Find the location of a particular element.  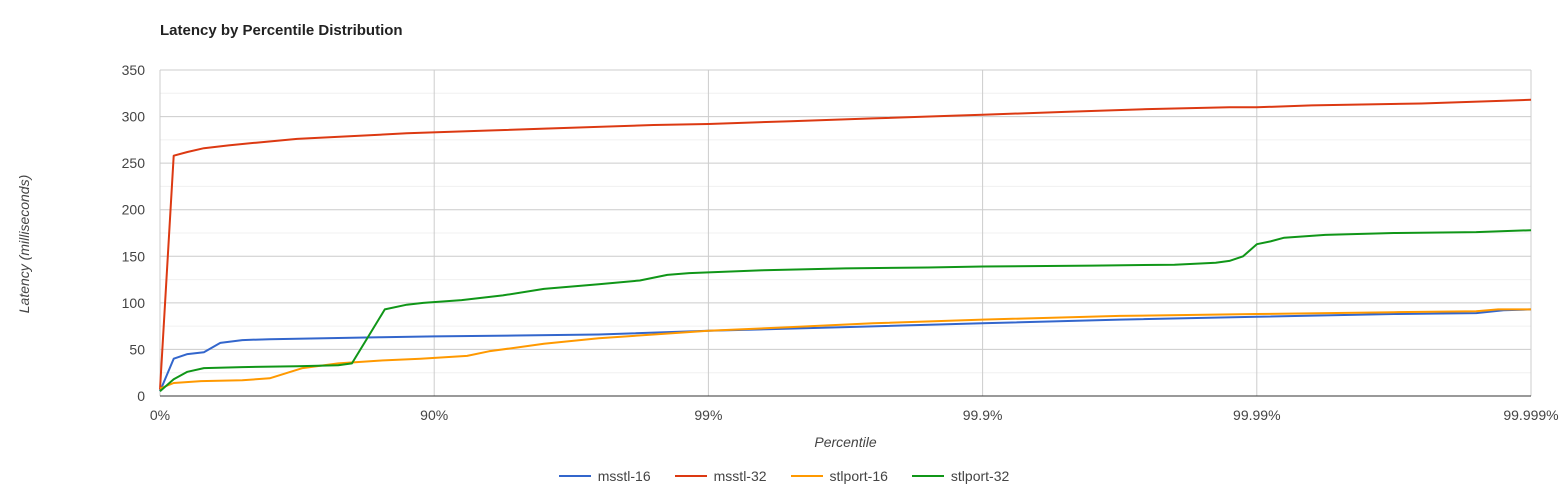

y-tick-label: 350 is located at coordinates (134, 70).